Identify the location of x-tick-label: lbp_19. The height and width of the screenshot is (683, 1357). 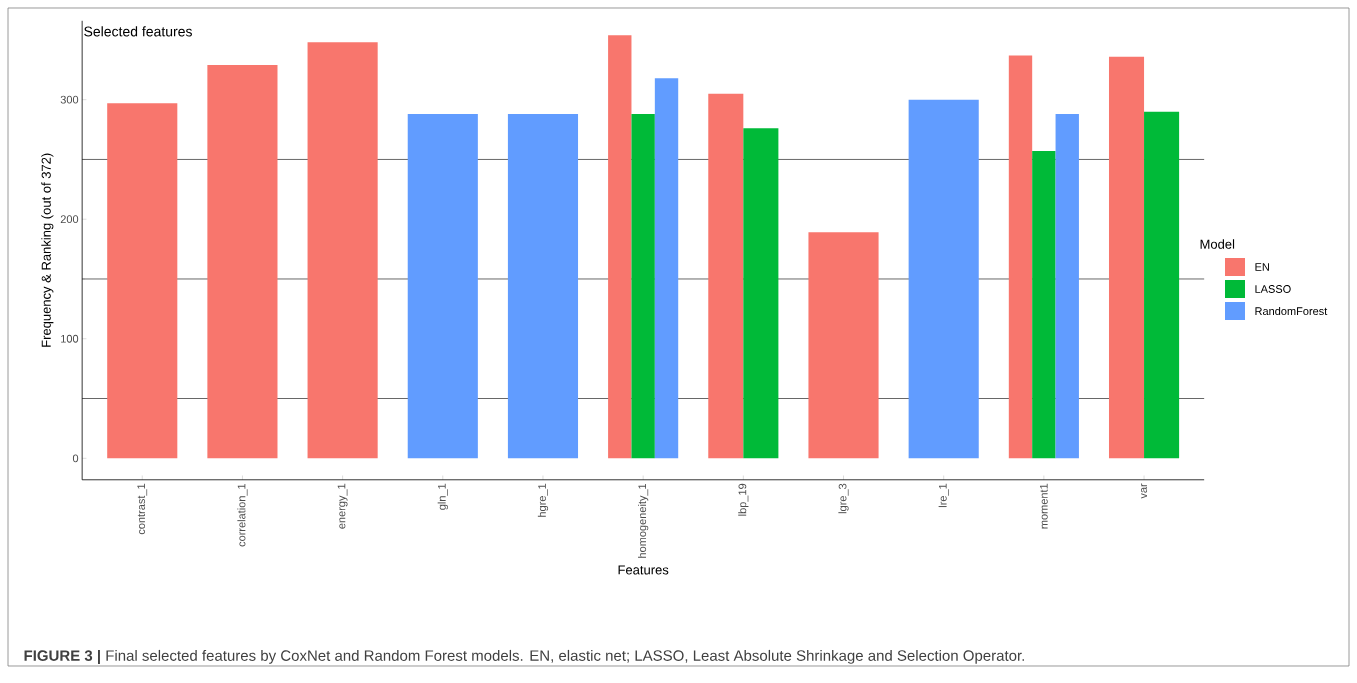
(743, 499).